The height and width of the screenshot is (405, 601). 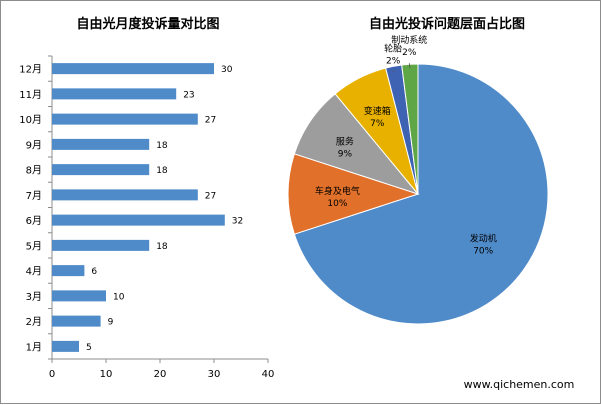 What do you see at coordinates (447, 24) in the screenshot?
I see `pie-chart-title: 自由光投诉问题层面占比图` at bounding box center [447, 24].